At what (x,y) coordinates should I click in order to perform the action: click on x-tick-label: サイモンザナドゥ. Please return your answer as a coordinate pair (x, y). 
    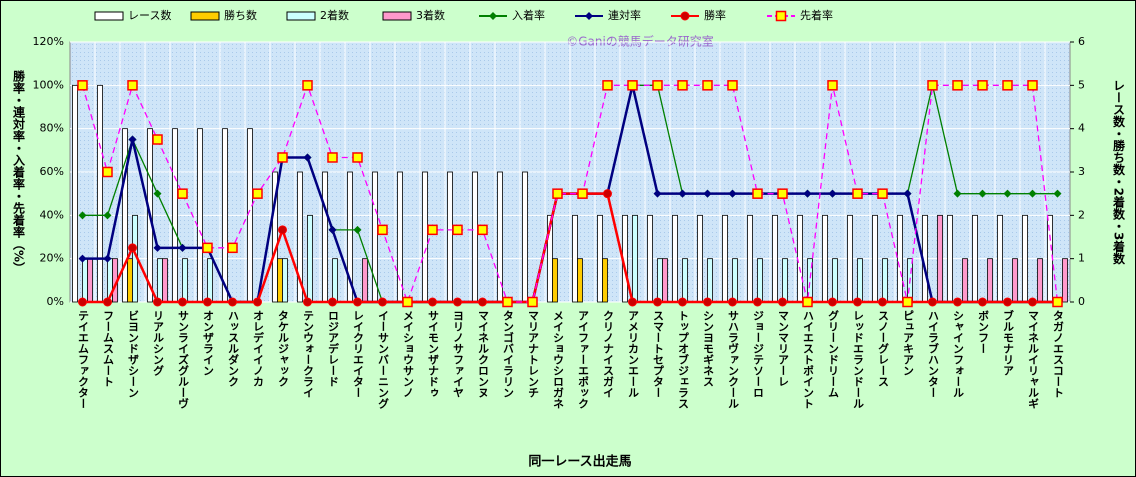
    Looking at the image, I should click on (433, 354).